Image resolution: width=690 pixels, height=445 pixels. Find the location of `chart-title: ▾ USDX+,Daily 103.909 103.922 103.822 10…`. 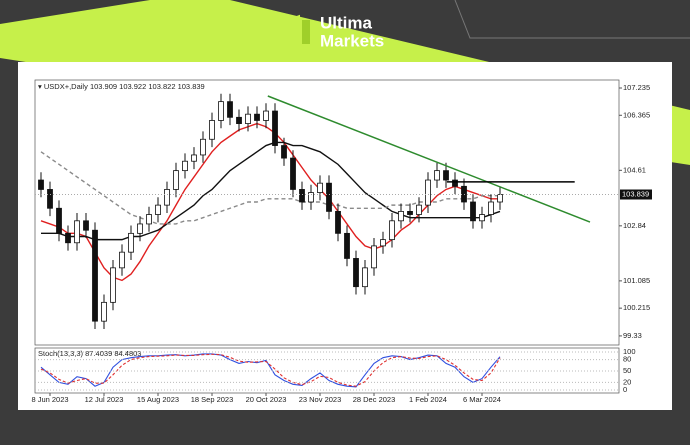

chart-title: ▾ USDX+,Daily 103.909 103.922 103.822 10… is located at coordinates (121, 86).